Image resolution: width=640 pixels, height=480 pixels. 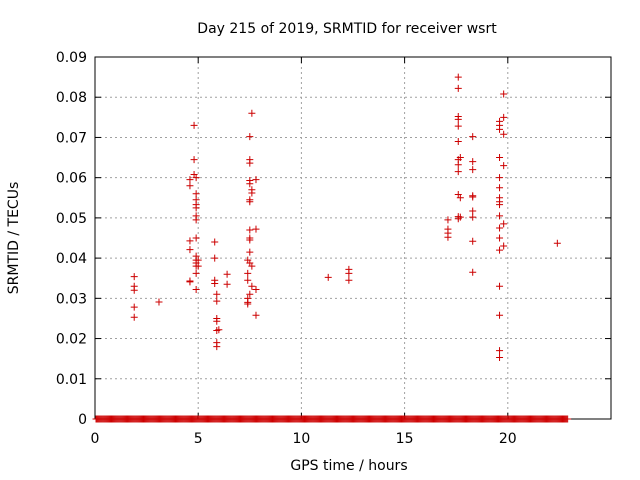 What do you see at coordinates (14, 238) in the screenshot?
I see `y-axis-label: SRMTID / TECUs` at bounding box center [14, 238].